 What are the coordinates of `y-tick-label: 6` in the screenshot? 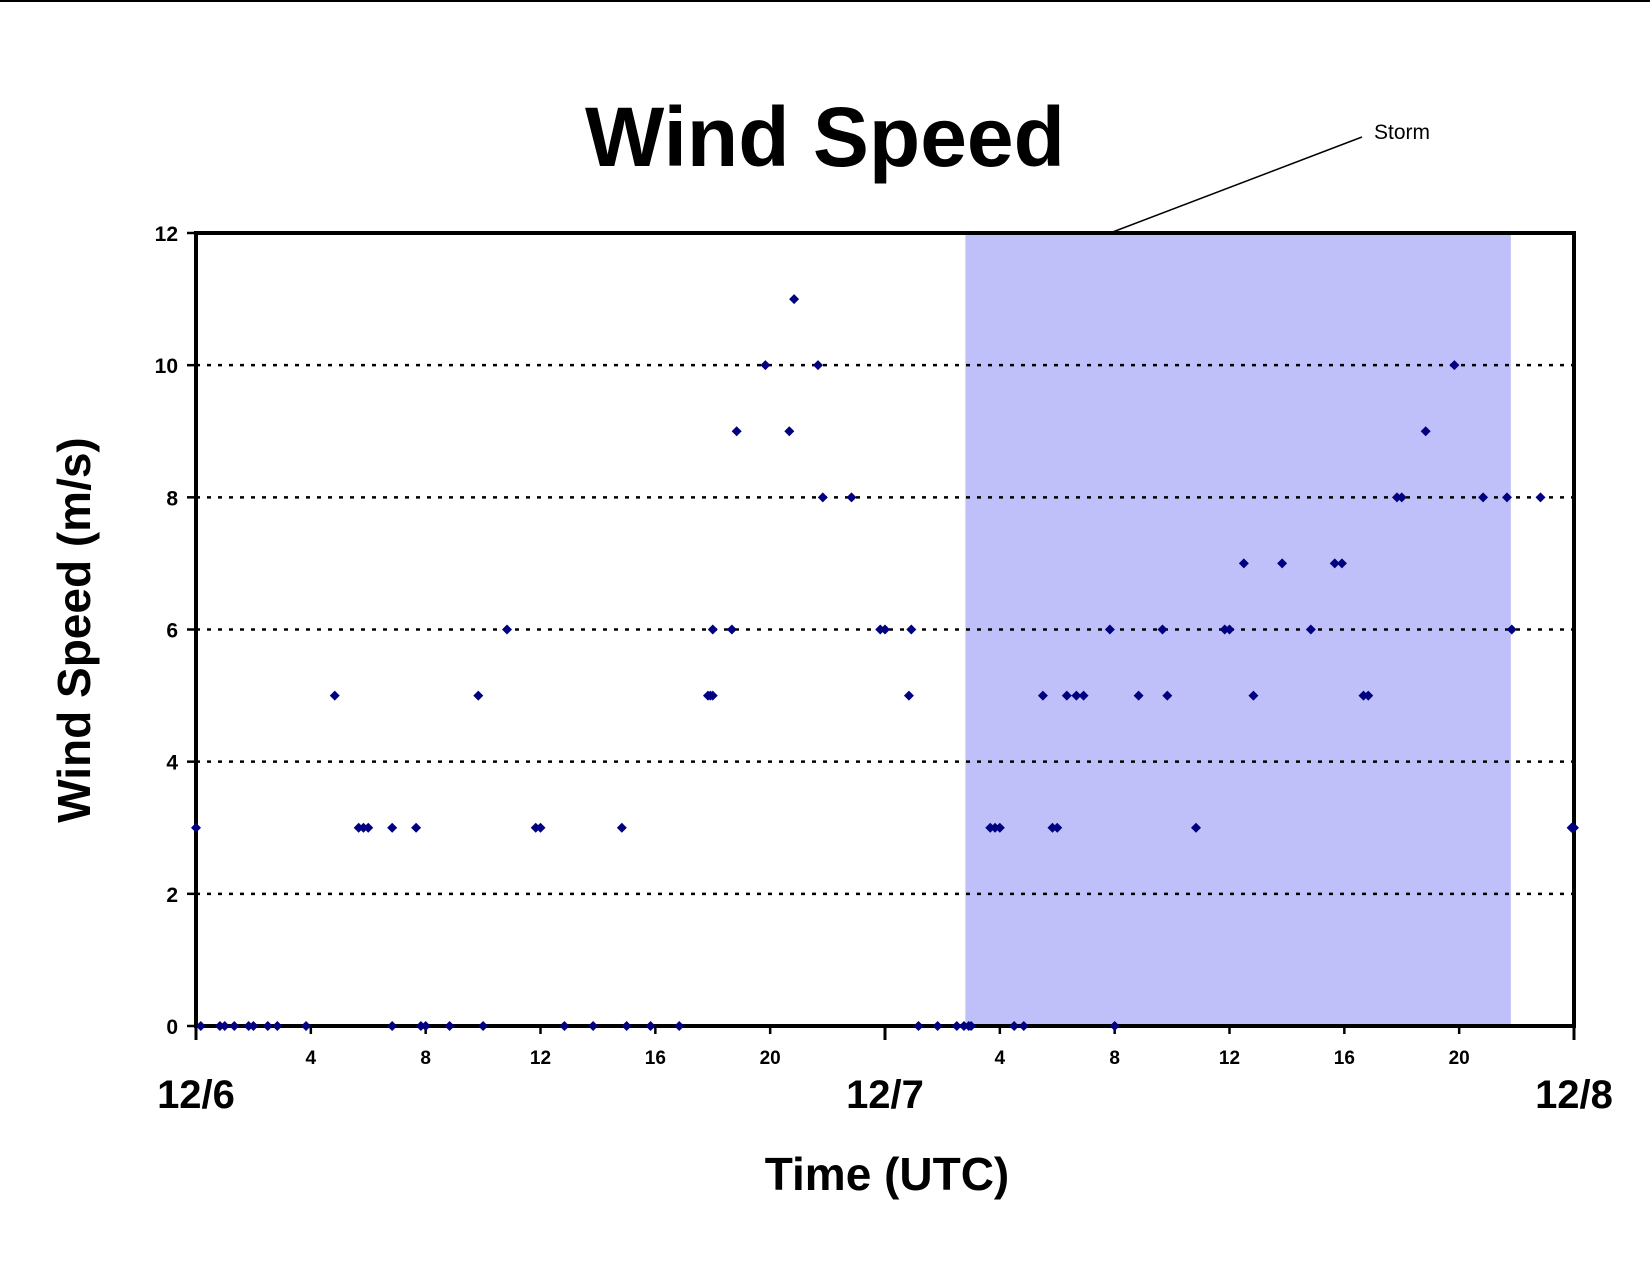 It's located at (172, 631).